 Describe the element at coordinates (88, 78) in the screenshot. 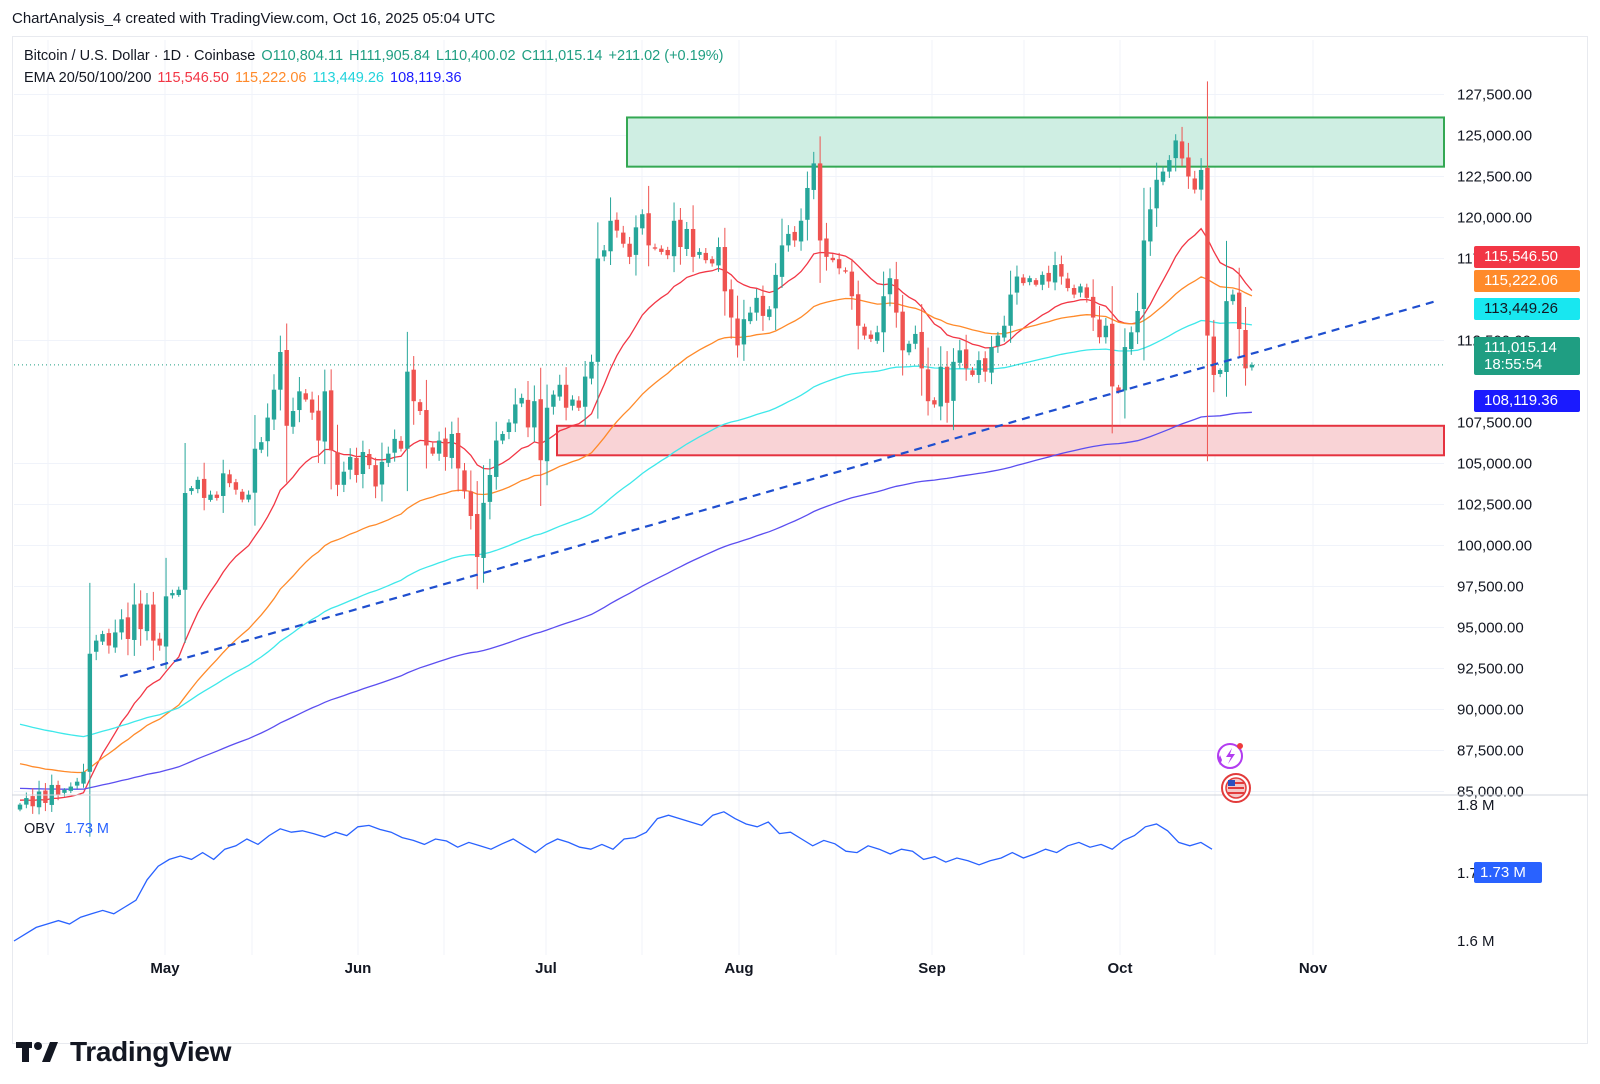

I see `ema-label: EMA 20/50/100/200` at that location.